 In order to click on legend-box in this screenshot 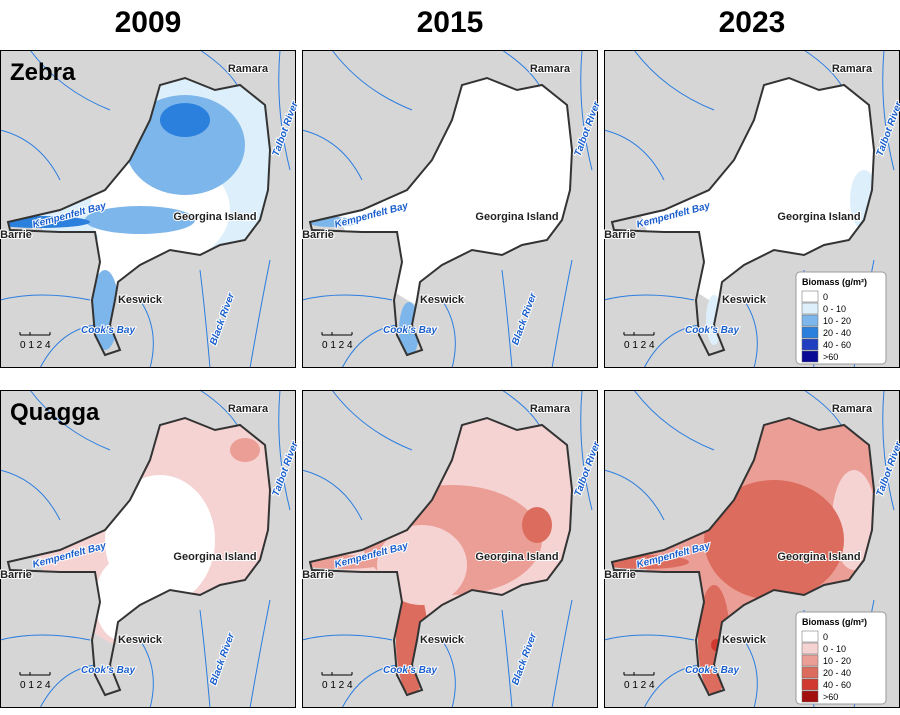, I will do `click(841, 658)`.